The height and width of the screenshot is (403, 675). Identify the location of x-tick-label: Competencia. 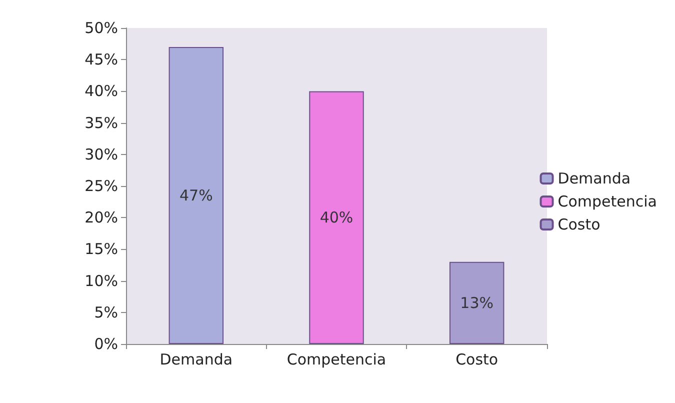
(336, 359).